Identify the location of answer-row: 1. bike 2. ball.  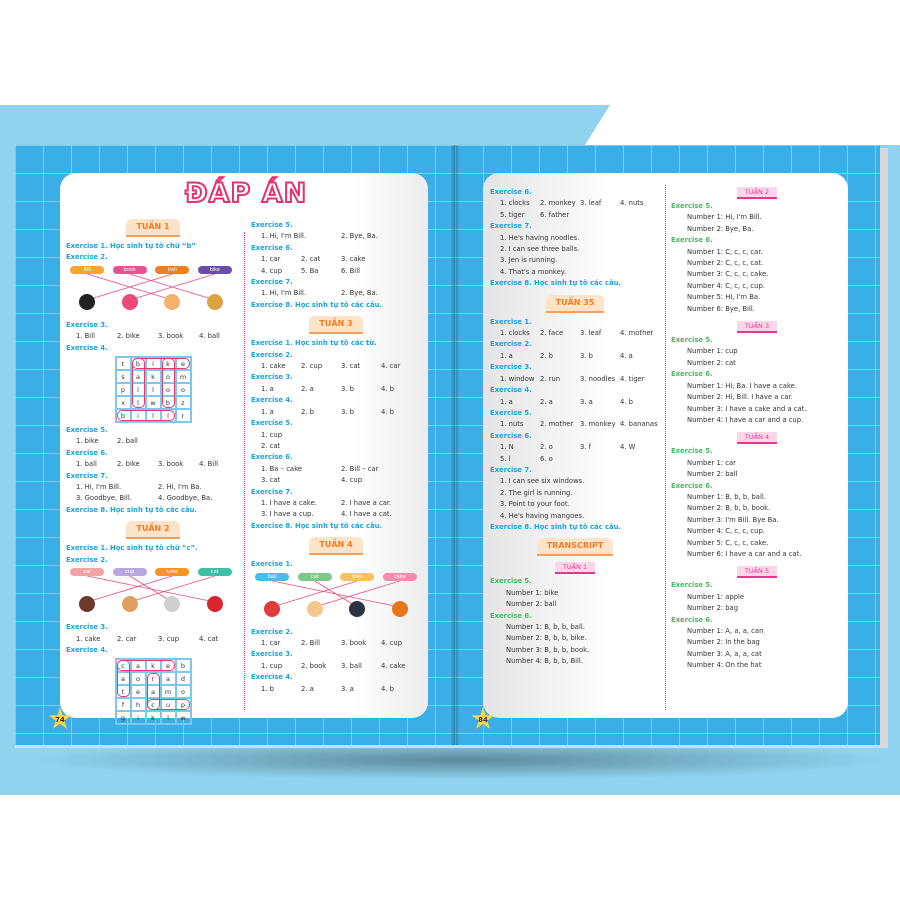
(153, 441).